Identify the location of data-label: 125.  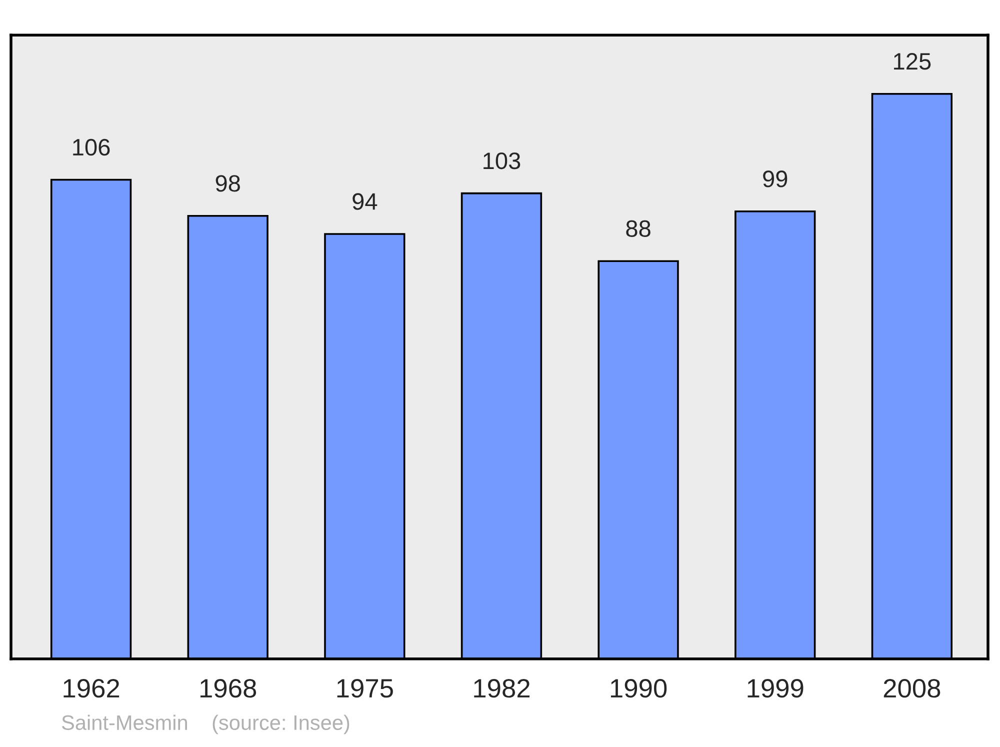
(912, 61).